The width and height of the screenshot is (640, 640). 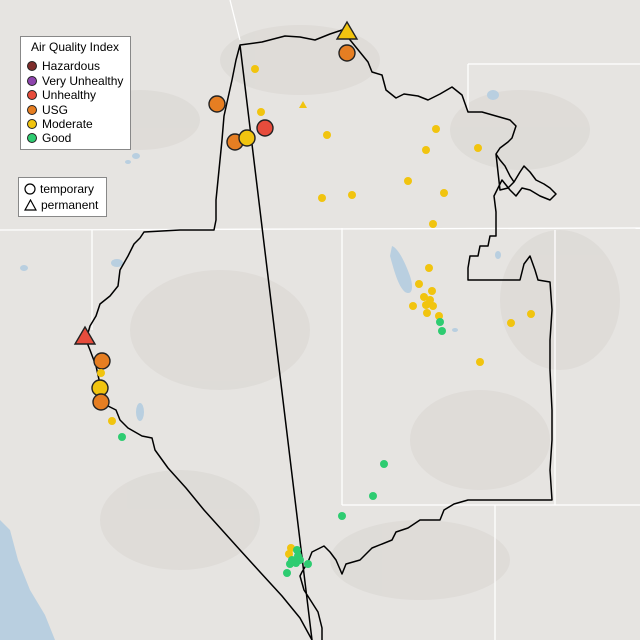 I want to click on legend-label: temporary, so click(x=67, y=188).